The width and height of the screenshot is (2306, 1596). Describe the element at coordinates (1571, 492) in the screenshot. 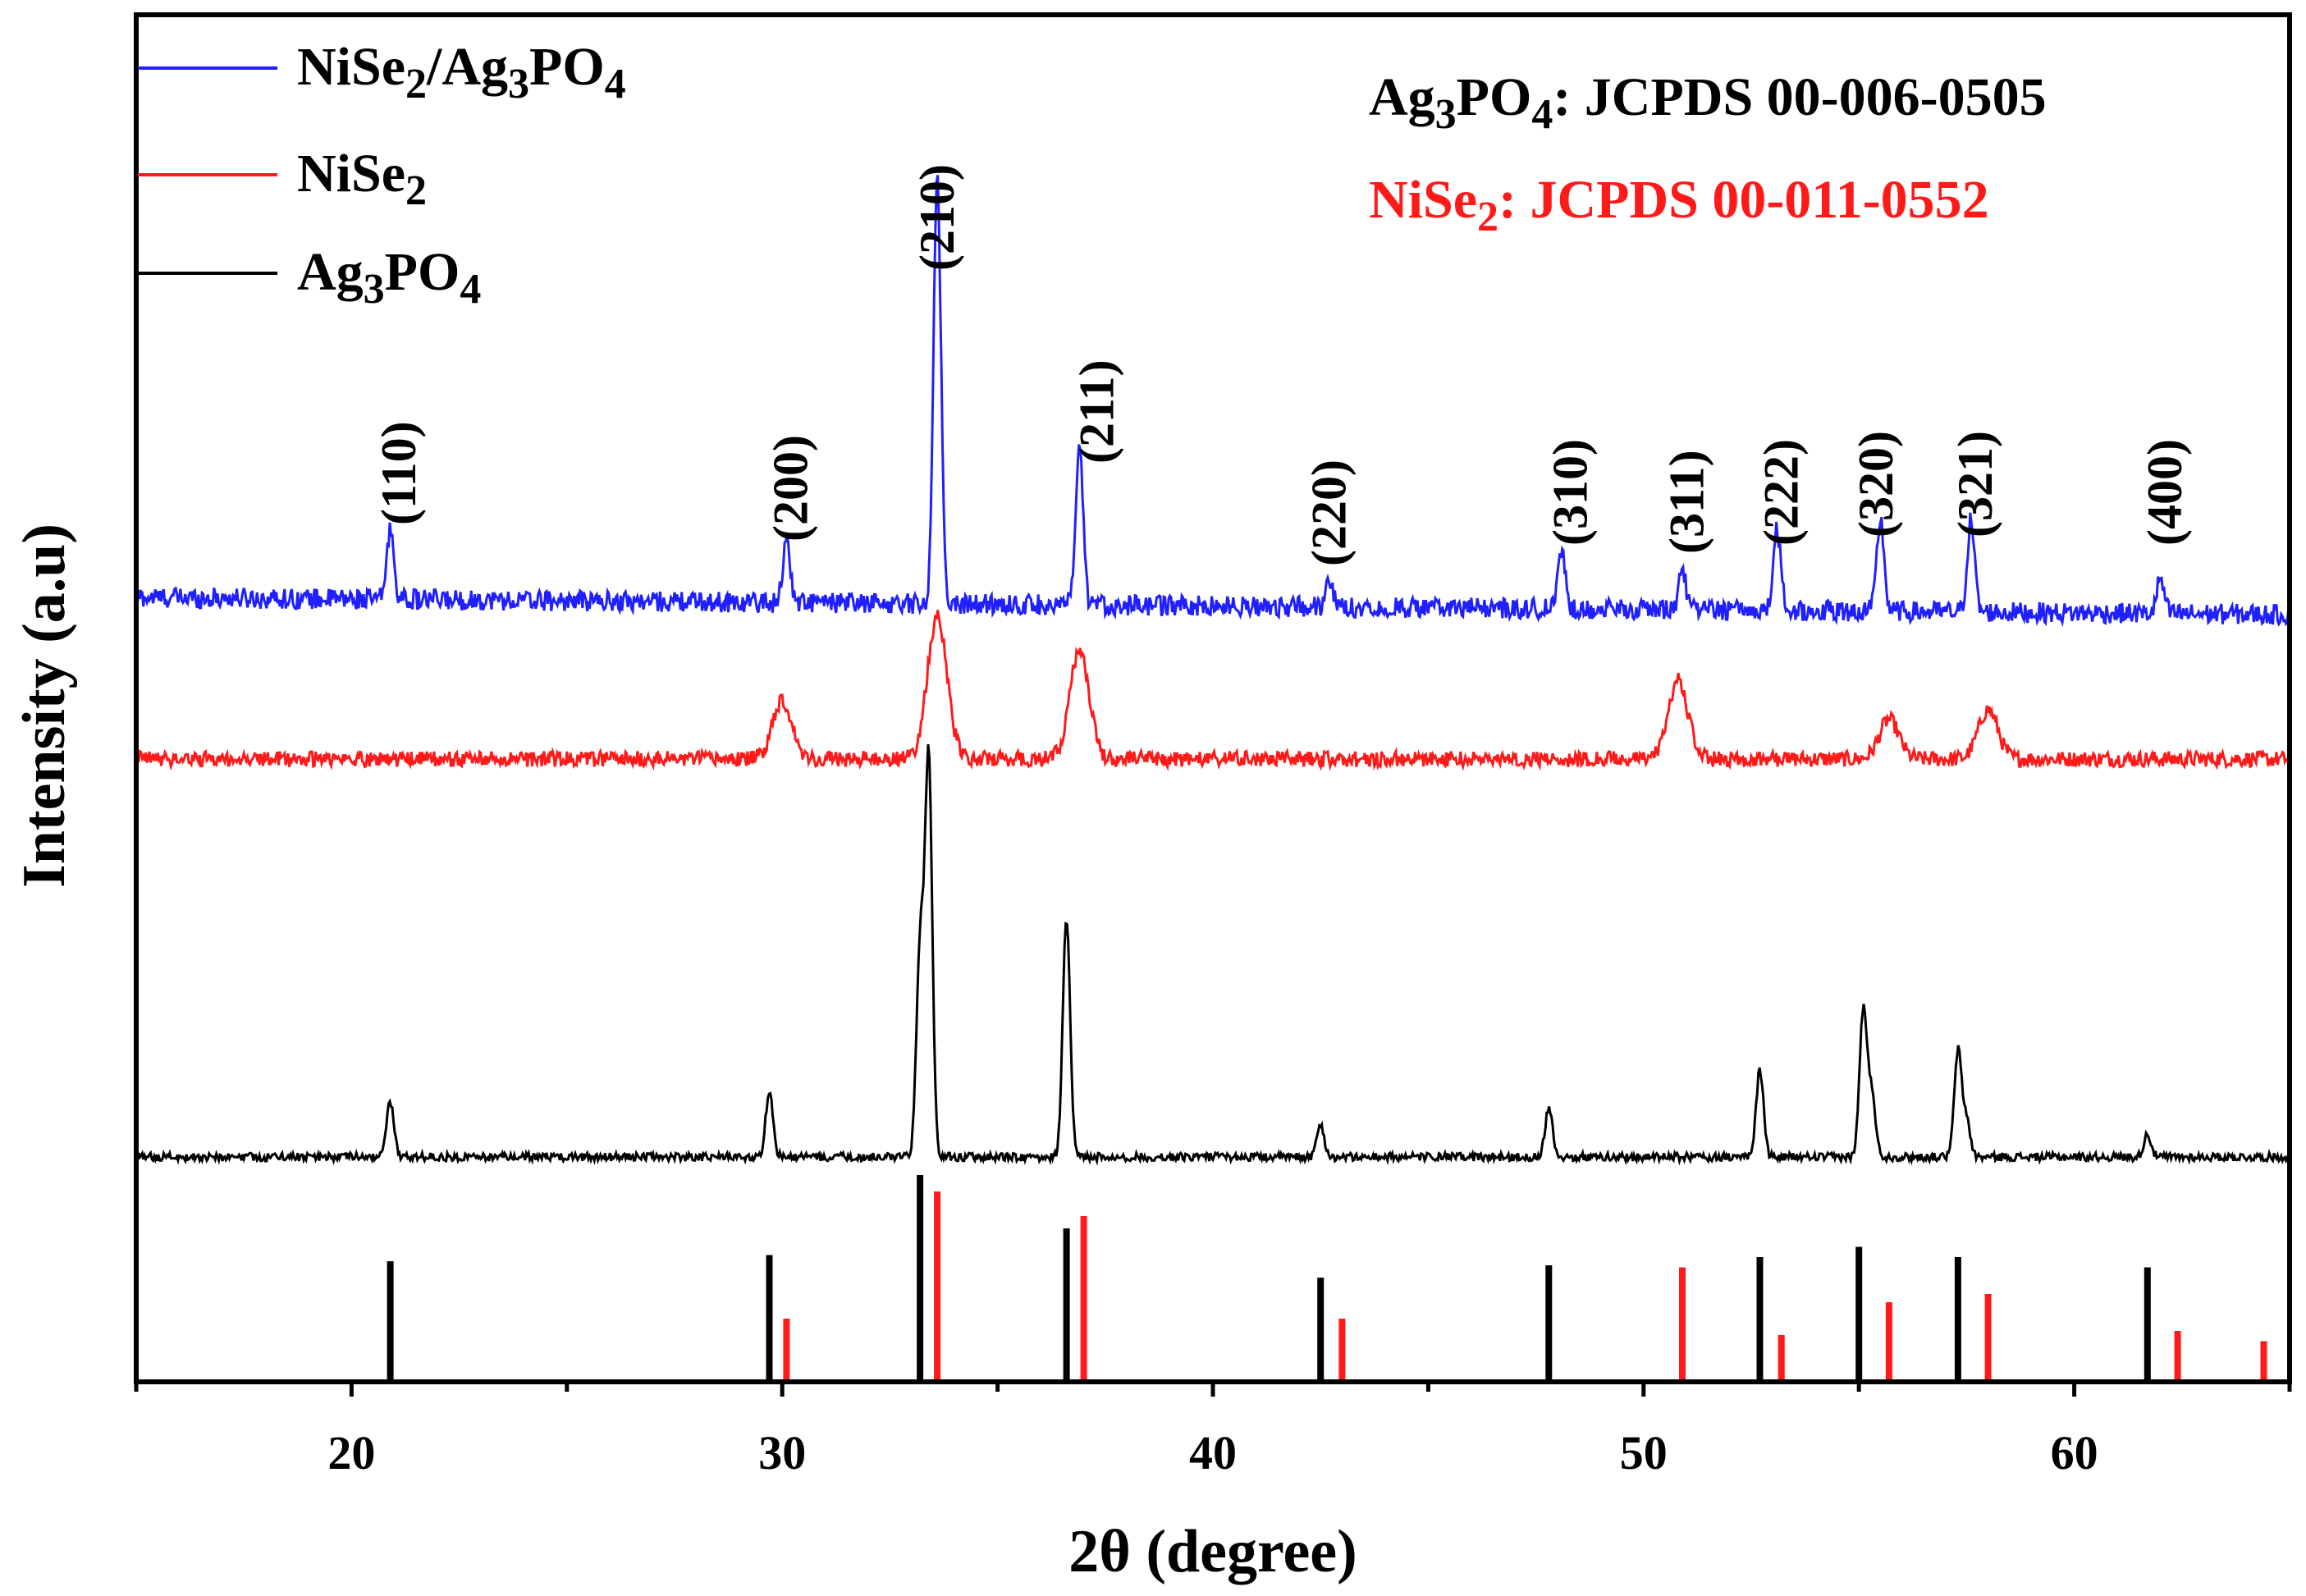

I see `hkl-label-5: (310)` at that location.